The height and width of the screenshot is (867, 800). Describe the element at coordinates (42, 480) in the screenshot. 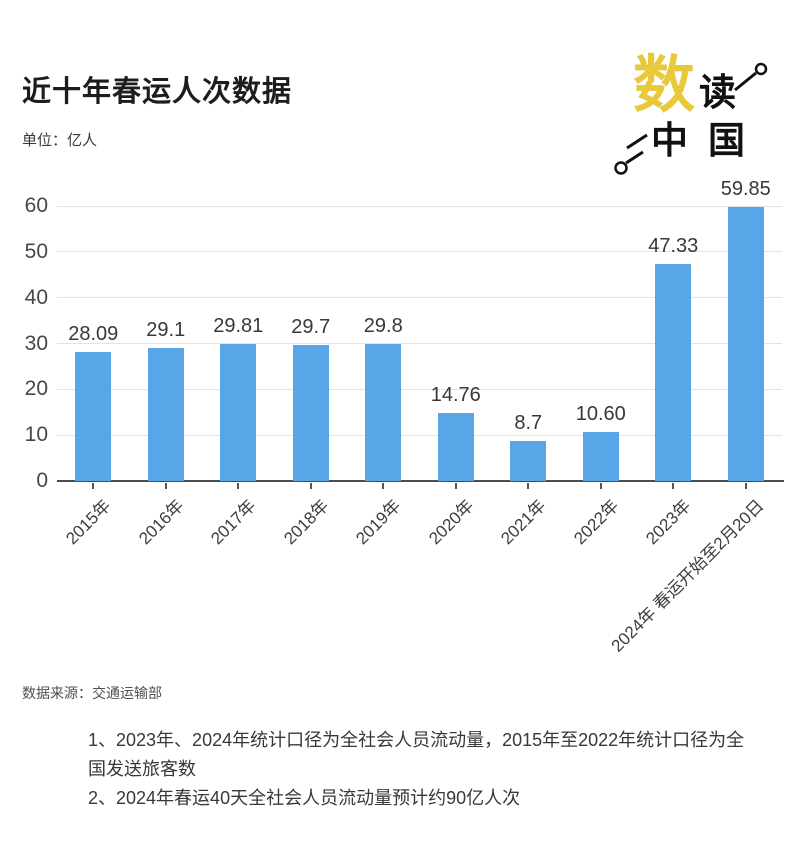

I see `y-axis-tick-label: 0` at that location.